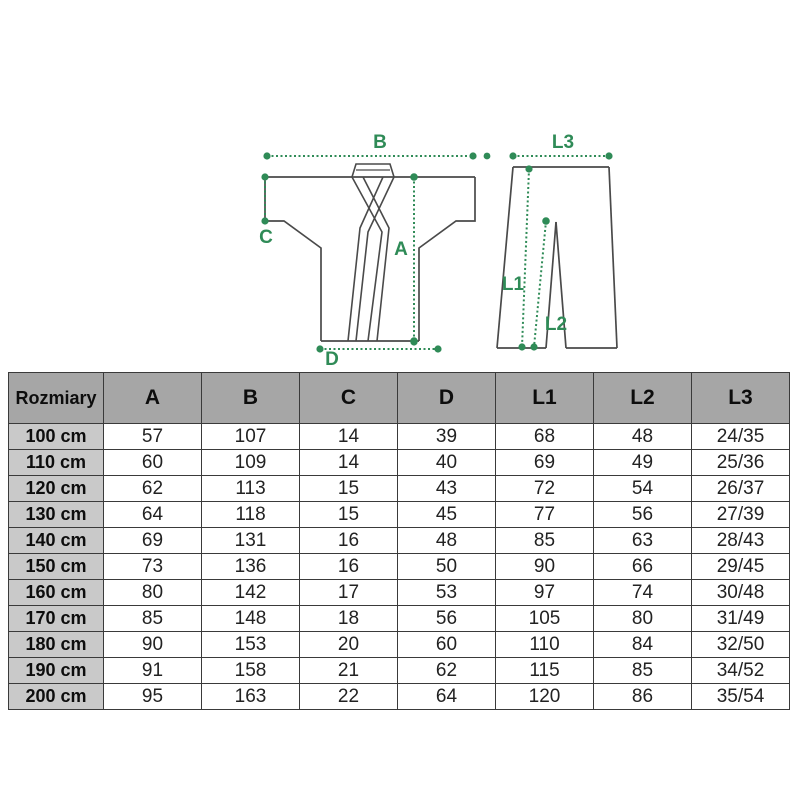 The width and height of the screenshot is (800, 800). What do you see at coordinates (544, 592) in the screenshot?
I see `table-cell-l1: 97` at bounding box center [544, 592].